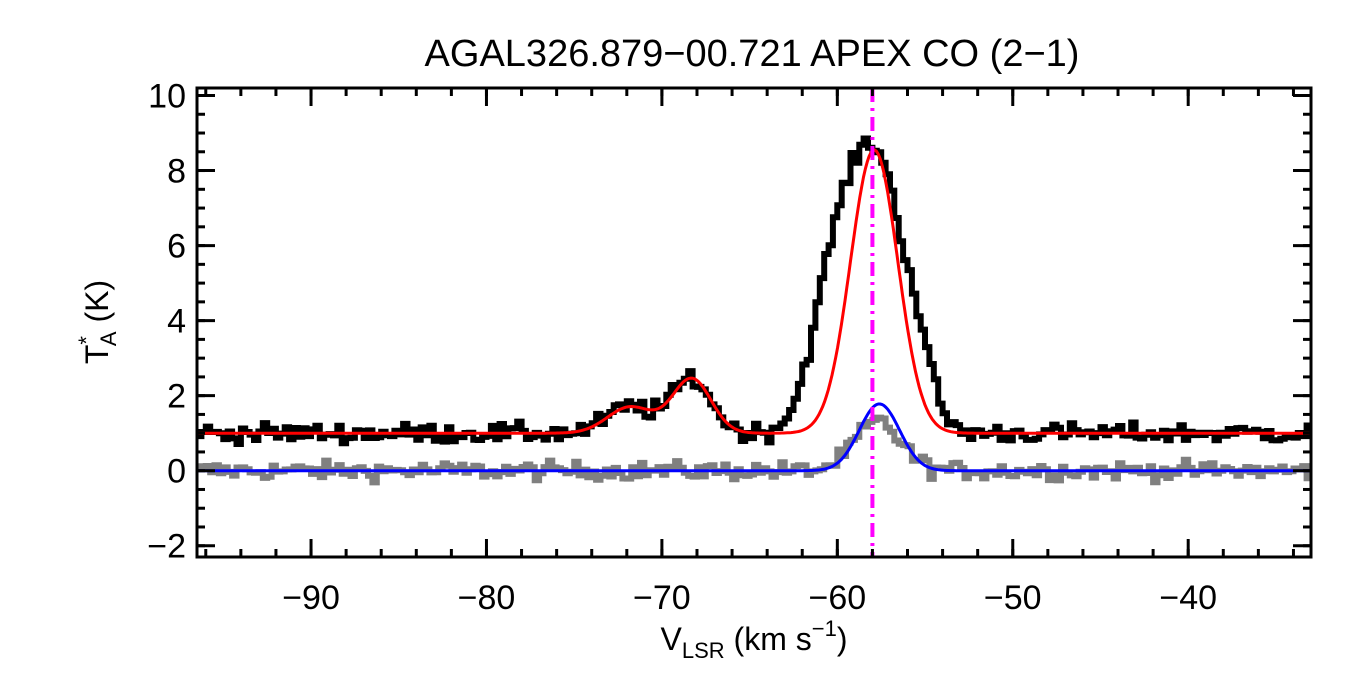 The image size is (1350, 675). I want to click on x-axis-label-main: V, so click(672, 639).